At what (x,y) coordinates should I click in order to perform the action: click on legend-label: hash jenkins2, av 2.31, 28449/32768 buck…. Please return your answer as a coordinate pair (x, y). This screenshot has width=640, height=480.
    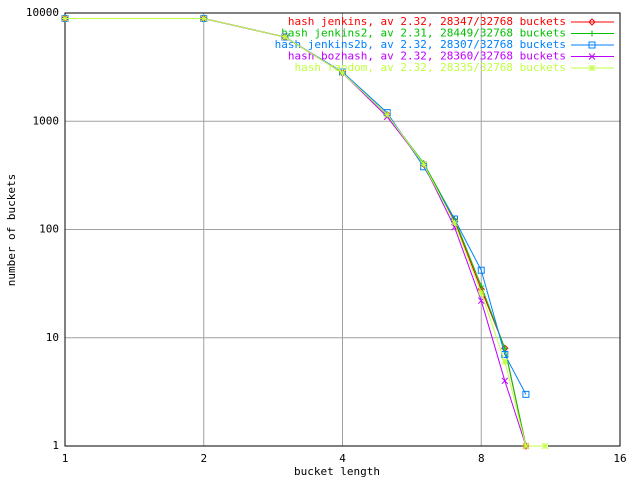
    Looking at the image, I should click on (423, 33).